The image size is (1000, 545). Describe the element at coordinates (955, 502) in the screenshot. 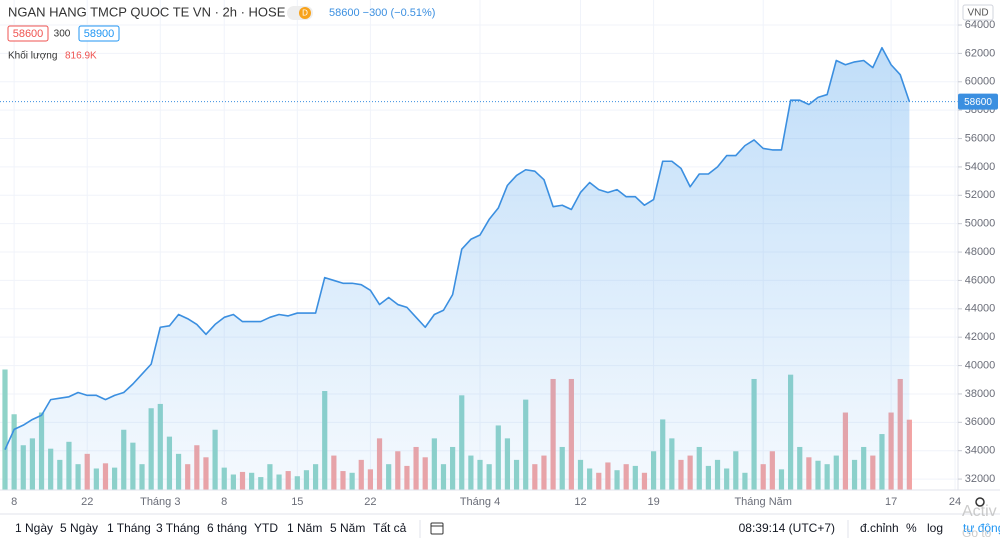

I see `x-tick-label: 24` at that location.